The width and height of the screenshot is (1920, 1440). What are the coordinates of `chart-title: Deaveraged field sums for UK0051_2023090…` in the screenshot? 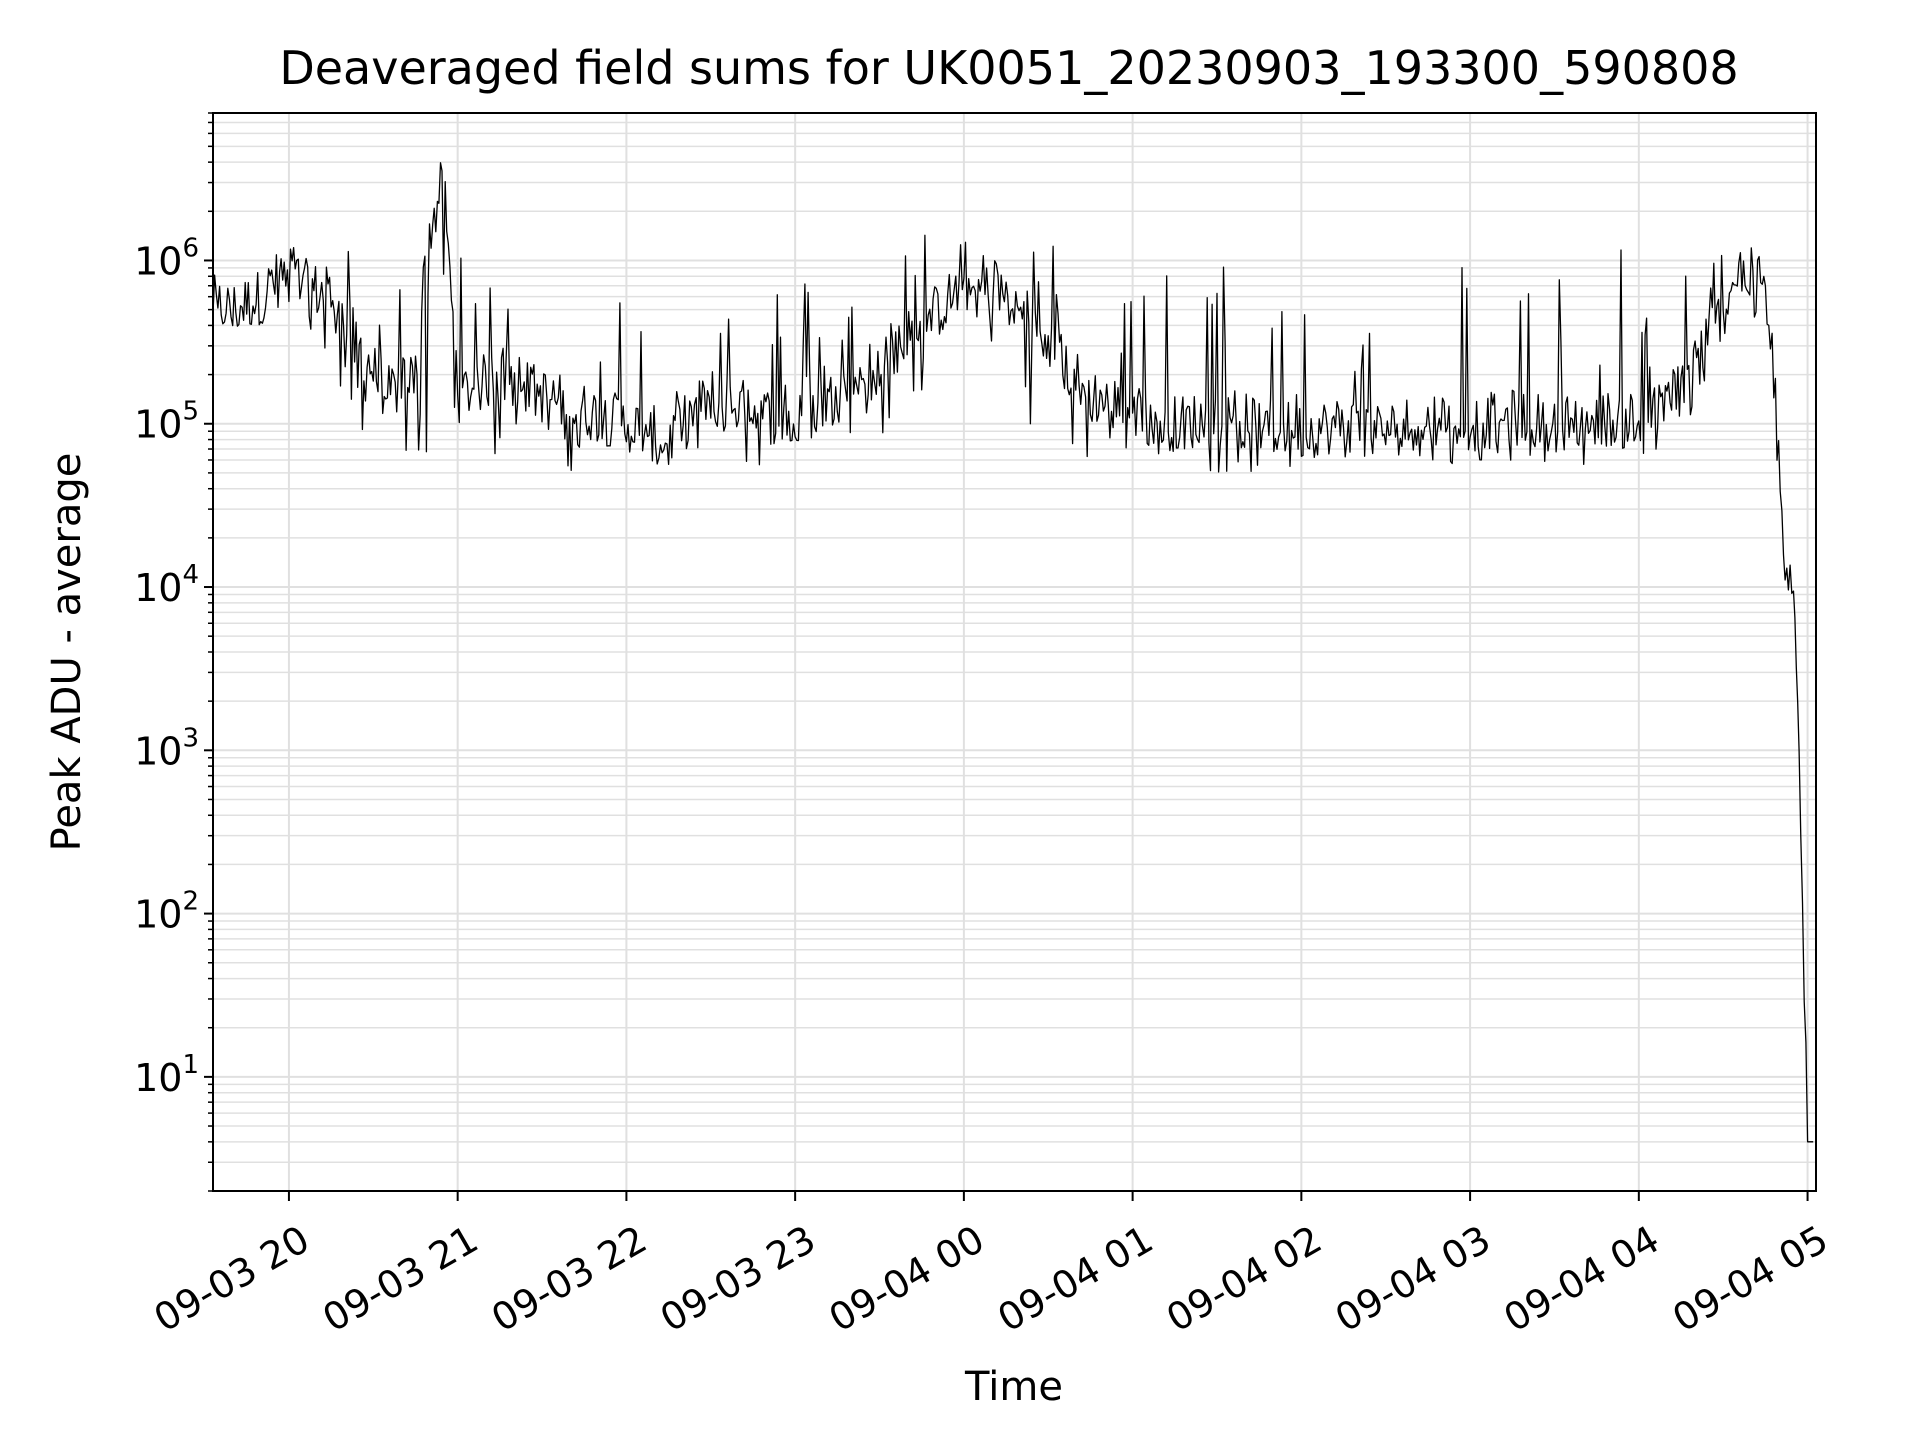 It's located at (1008, 68).